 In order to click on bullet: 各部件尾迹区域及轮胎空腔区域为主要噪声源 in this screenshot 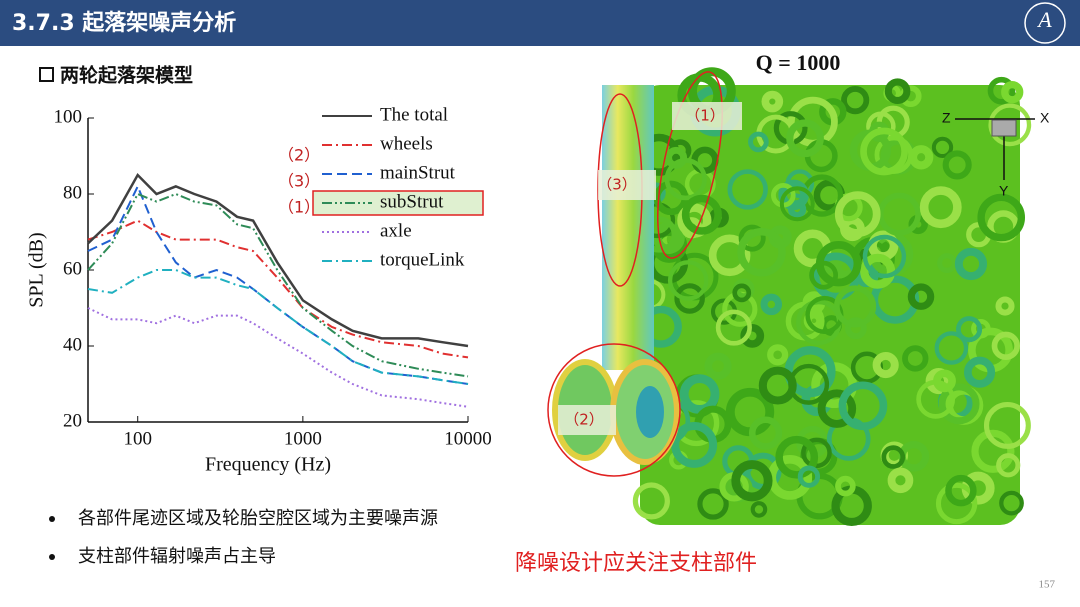, I will do `click(258, 518)`.